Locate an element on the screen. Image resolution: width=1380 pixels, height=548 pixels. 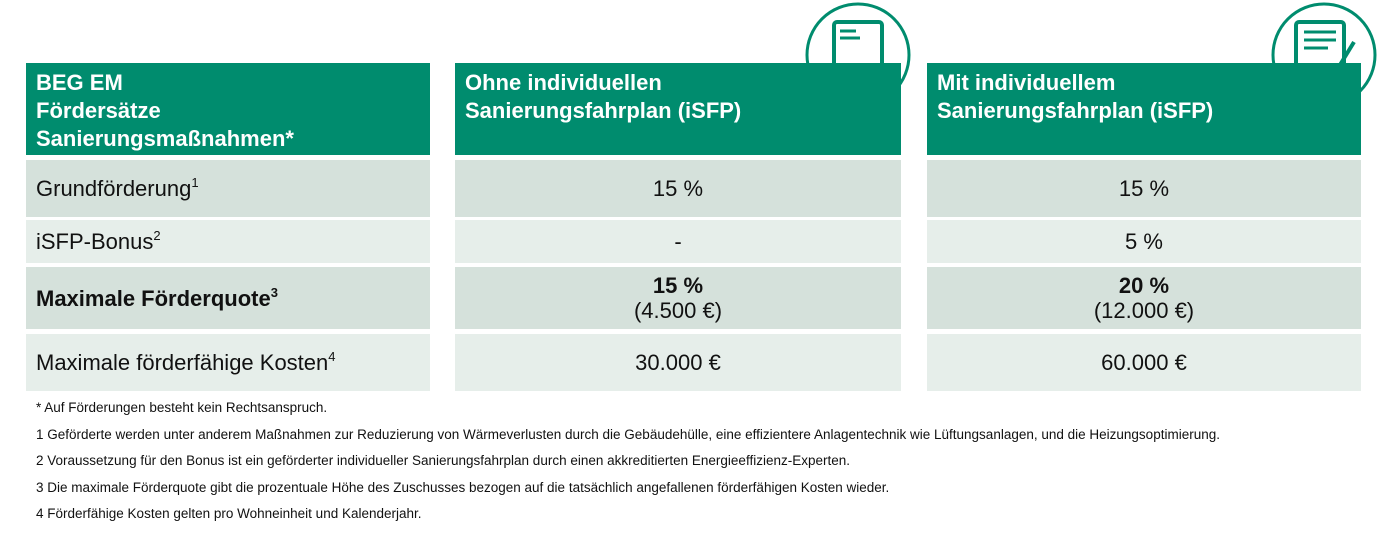
footnote-ref: 1 is located at coordinates (195, 182).